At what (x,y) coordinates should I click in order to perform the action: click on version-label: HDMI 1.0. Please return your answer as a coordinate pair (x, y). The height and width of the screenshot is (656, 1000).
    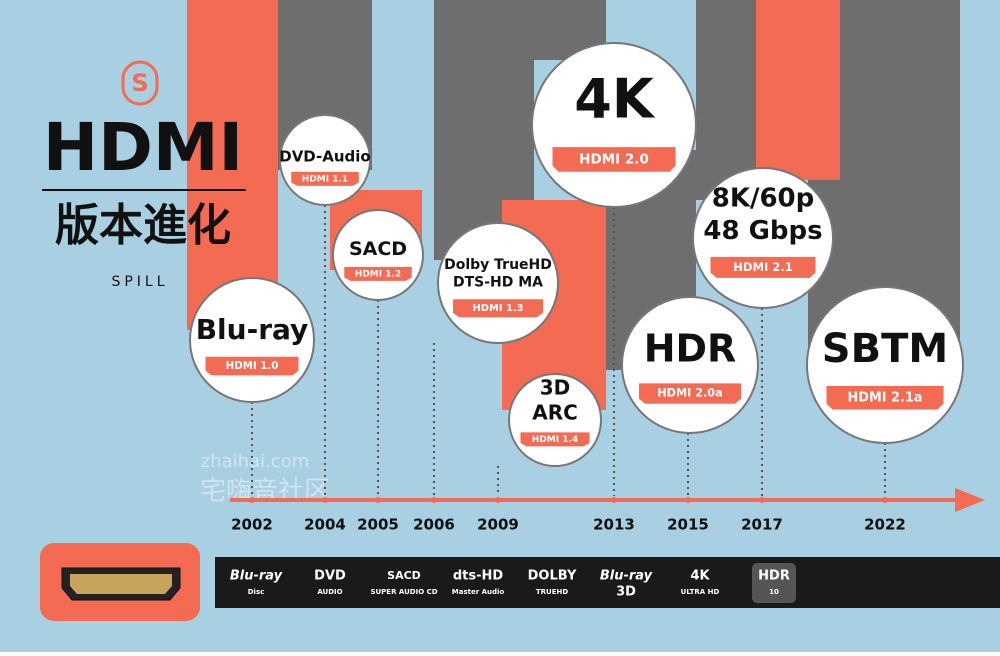
    Looking at the image, I should click on (252, 366).